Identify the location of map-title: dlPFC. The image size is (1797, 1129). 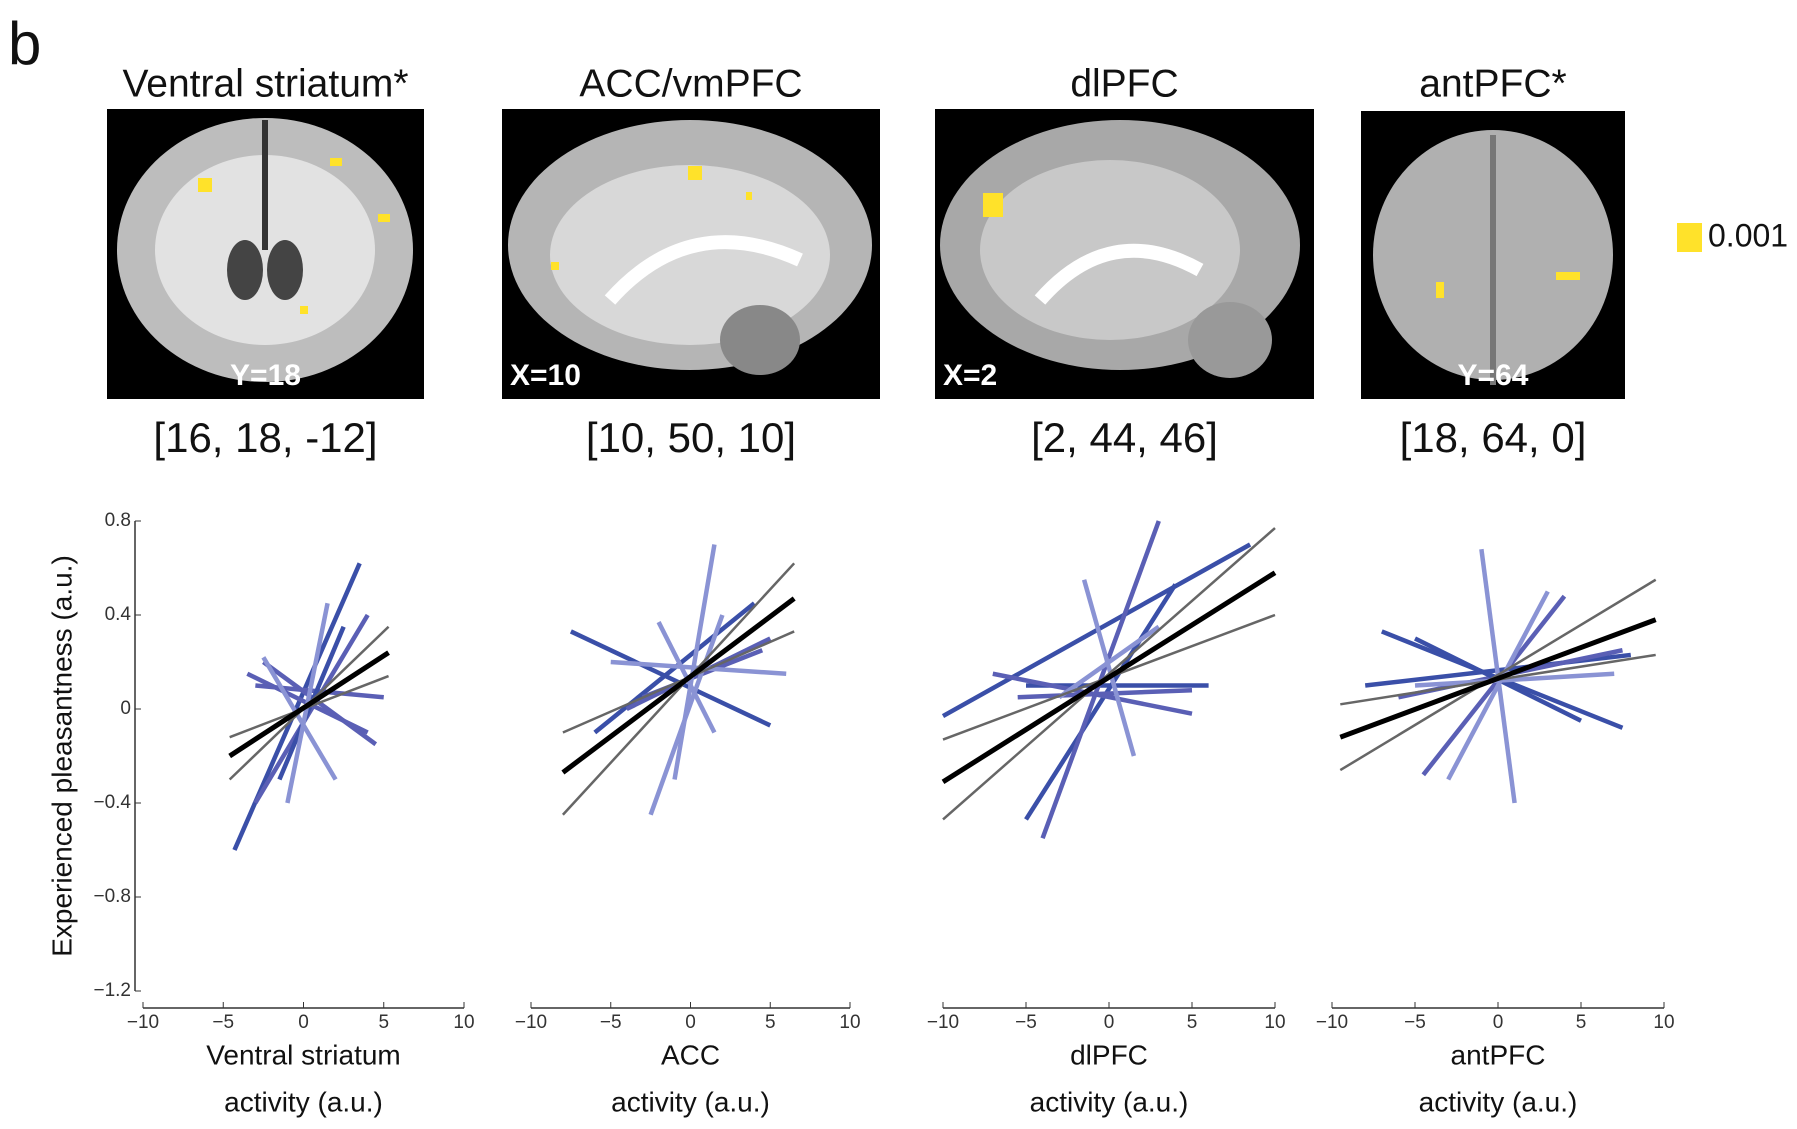
(1124, 83).